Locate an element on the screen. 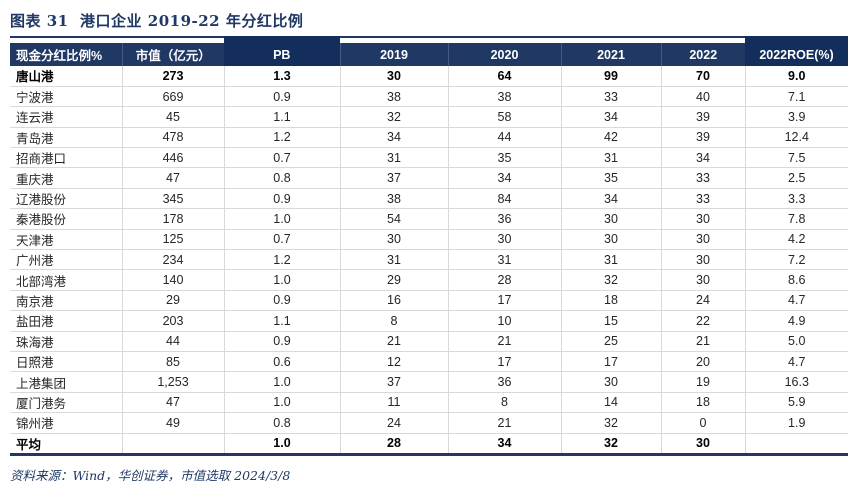 The image size is (857, 504). value-cell: 22 is located at coordinates (703, 321).